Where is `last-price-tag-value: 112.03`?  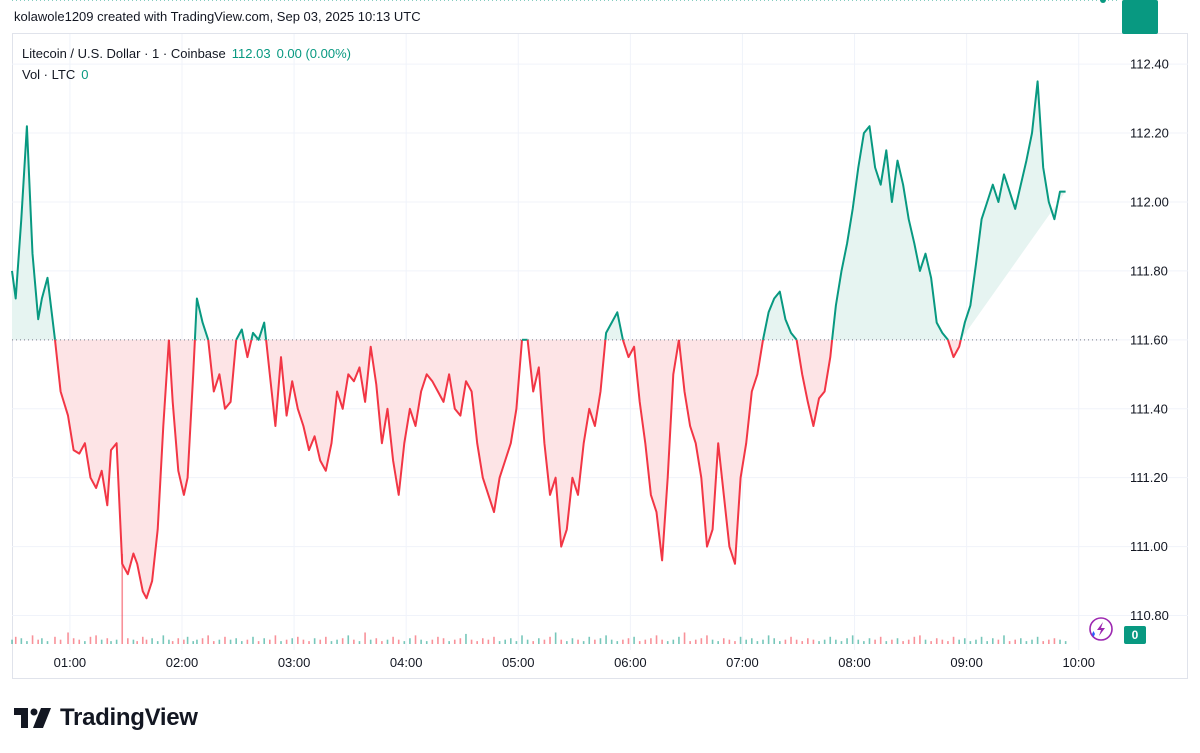
last-price-tag-value: 112.03 is located at coordinates (1140, 1).